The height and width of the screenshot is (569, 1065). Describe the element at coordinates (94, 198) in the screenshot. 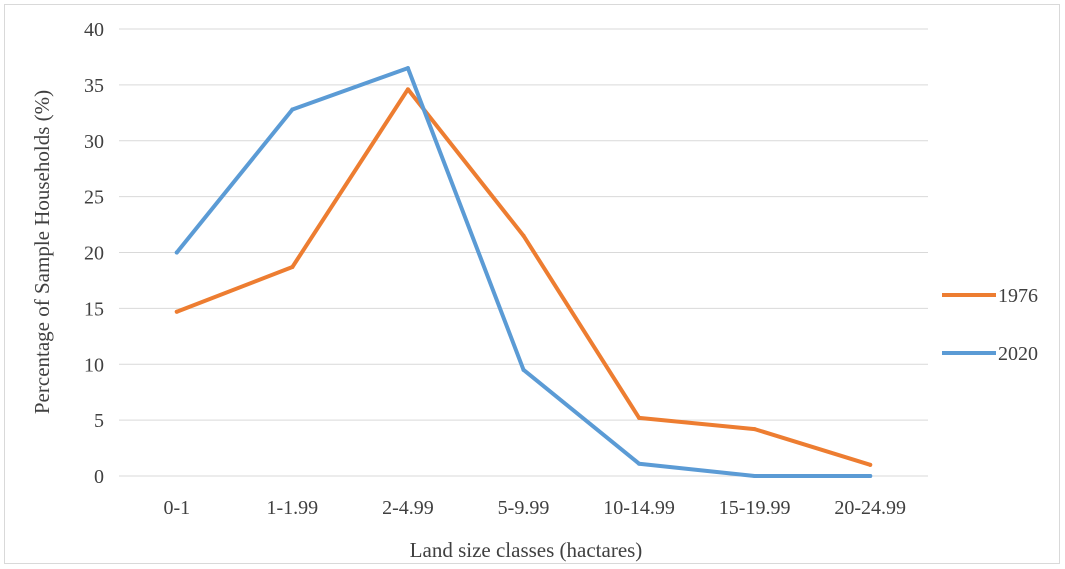

I see `y-tick-label: 25` at that location.